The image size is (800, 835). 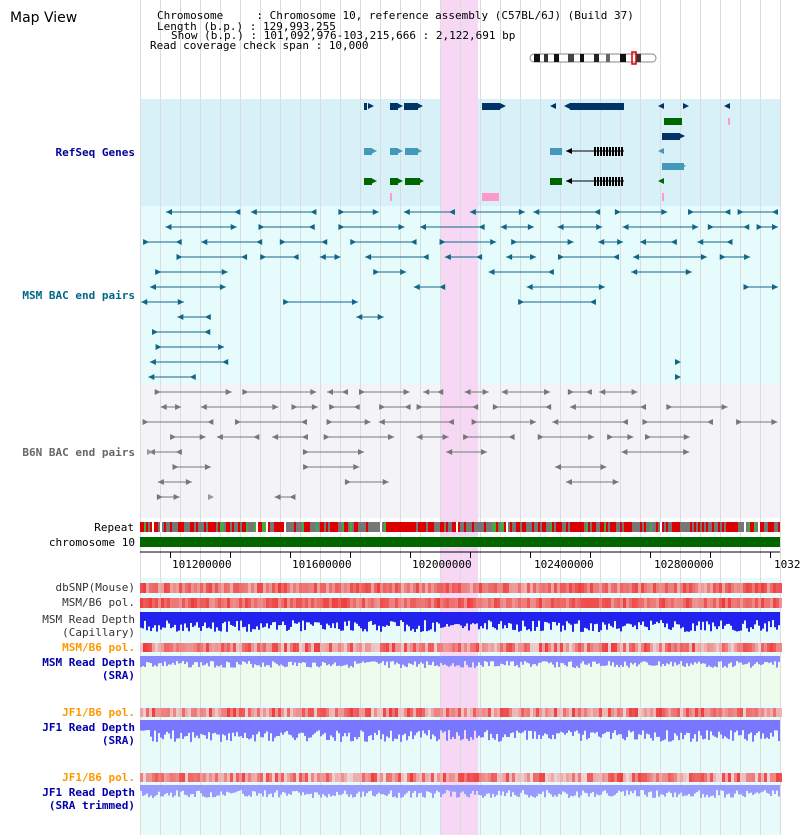 I want to click on chromosome-ideogram, so click(x=594, y=58).